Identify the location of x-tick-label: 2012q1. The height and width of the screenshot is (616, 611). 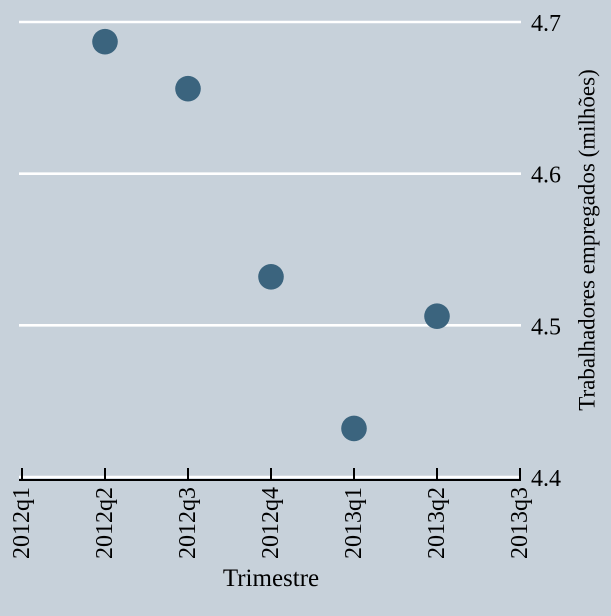
(22, 523).